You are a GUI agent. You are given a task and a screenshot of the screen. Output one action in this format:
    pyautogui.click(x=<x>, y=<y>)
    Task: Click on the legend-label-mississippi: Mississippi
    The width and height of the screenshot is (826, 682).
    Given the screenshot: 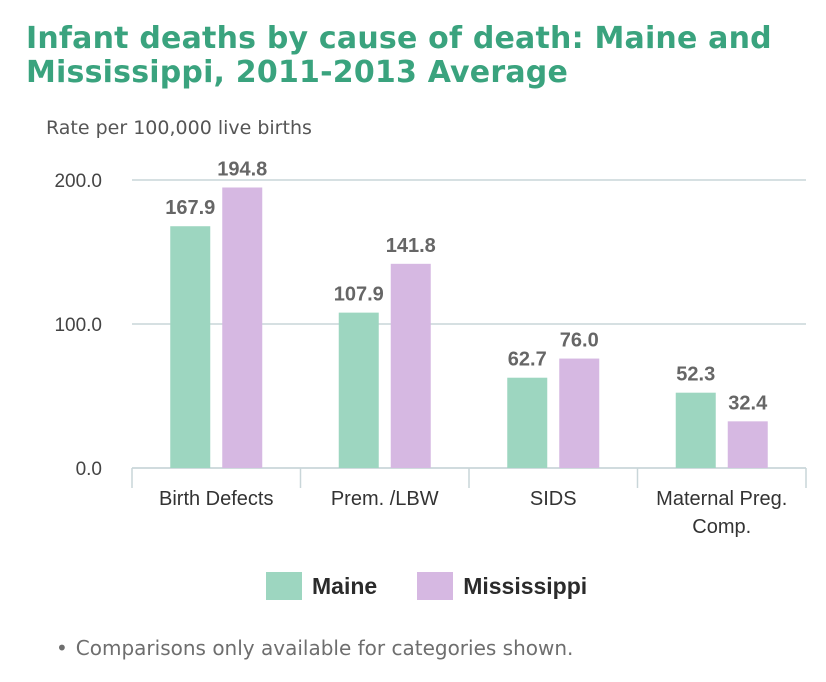 What is the action you would take?
    pyautogui.click(x=525, y=585)
    